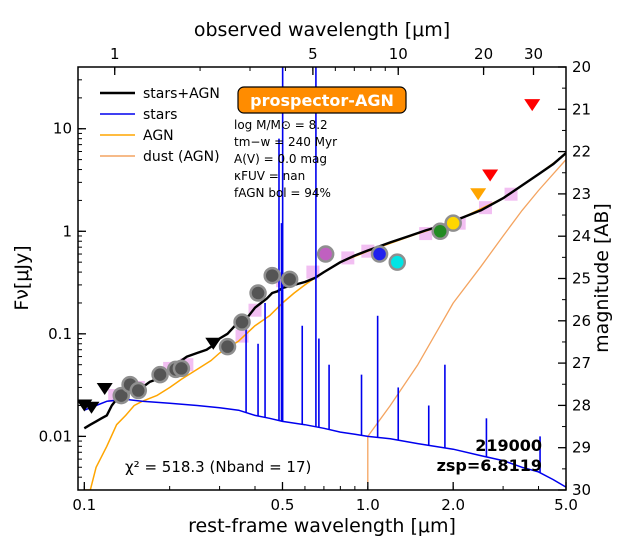 This screenshot has height=550, width=628. What do you see at coordinates (483, 54) in the screenshot?
I see `top-tick-label: 20` at bounding box center [483, 54].